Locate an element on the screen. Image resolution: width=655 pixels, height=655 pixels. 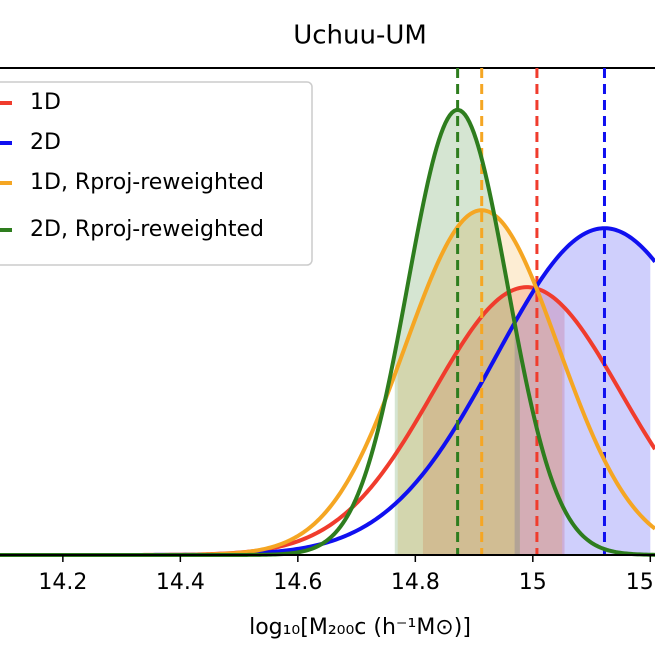
x-axis-label: log₁₀[M₂₀₀c (h⁻¹M⊙)] is located at coordinates (360, 627).